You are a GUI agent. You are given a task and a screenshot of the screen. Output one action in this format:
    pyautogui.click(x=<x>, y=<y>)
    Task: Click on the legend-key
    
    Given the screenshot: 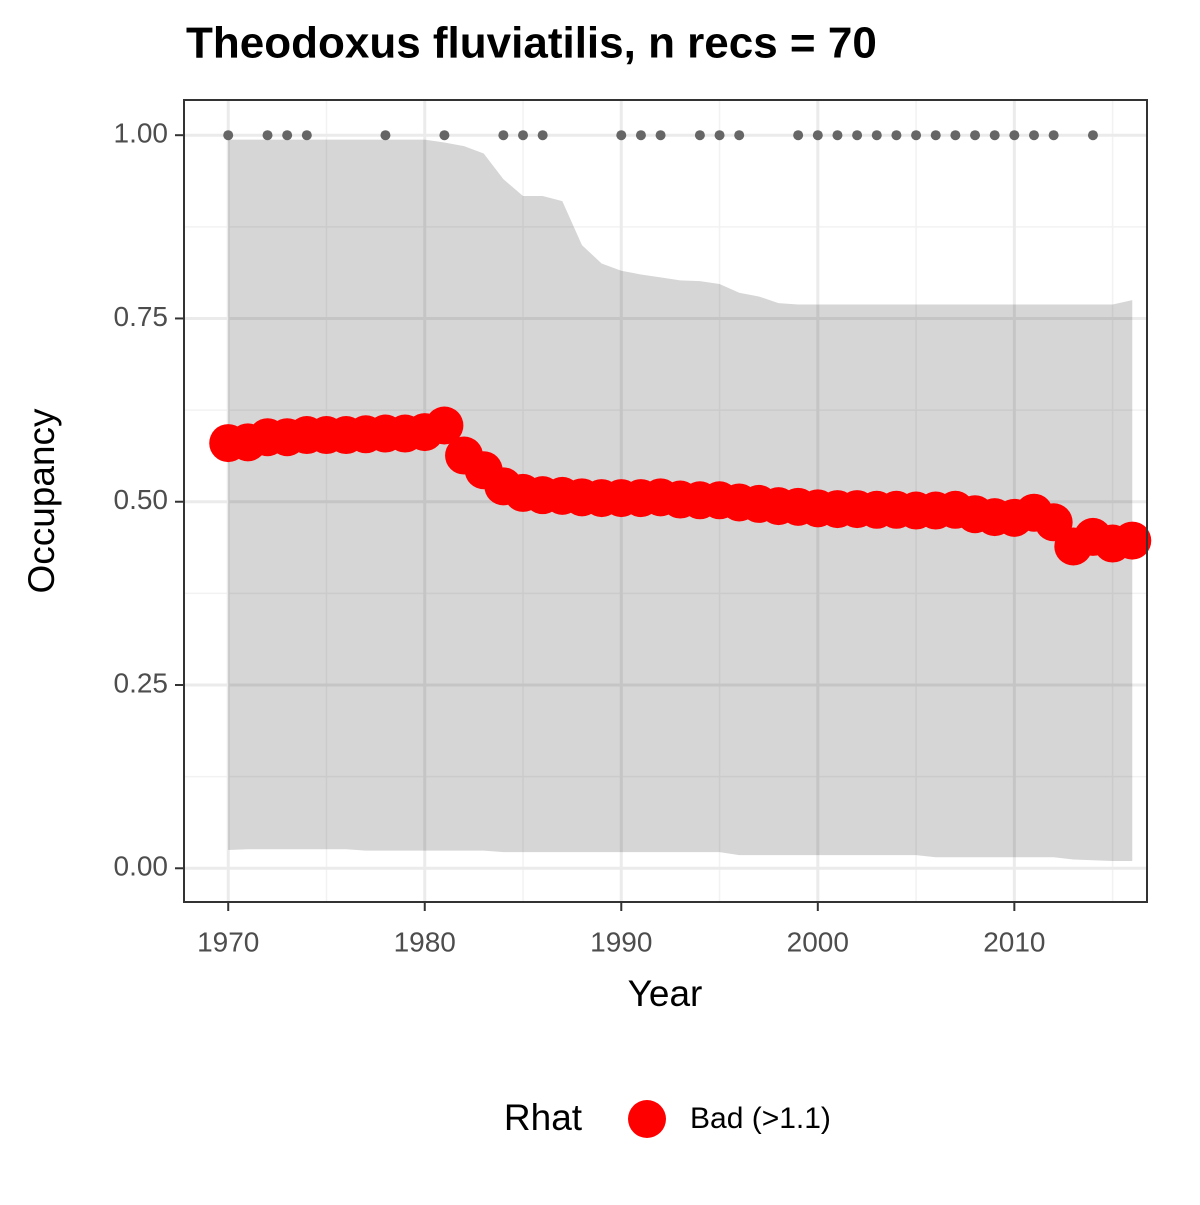 What is the action you would take?
    pyautogui.click(x=647, y=1119)
    